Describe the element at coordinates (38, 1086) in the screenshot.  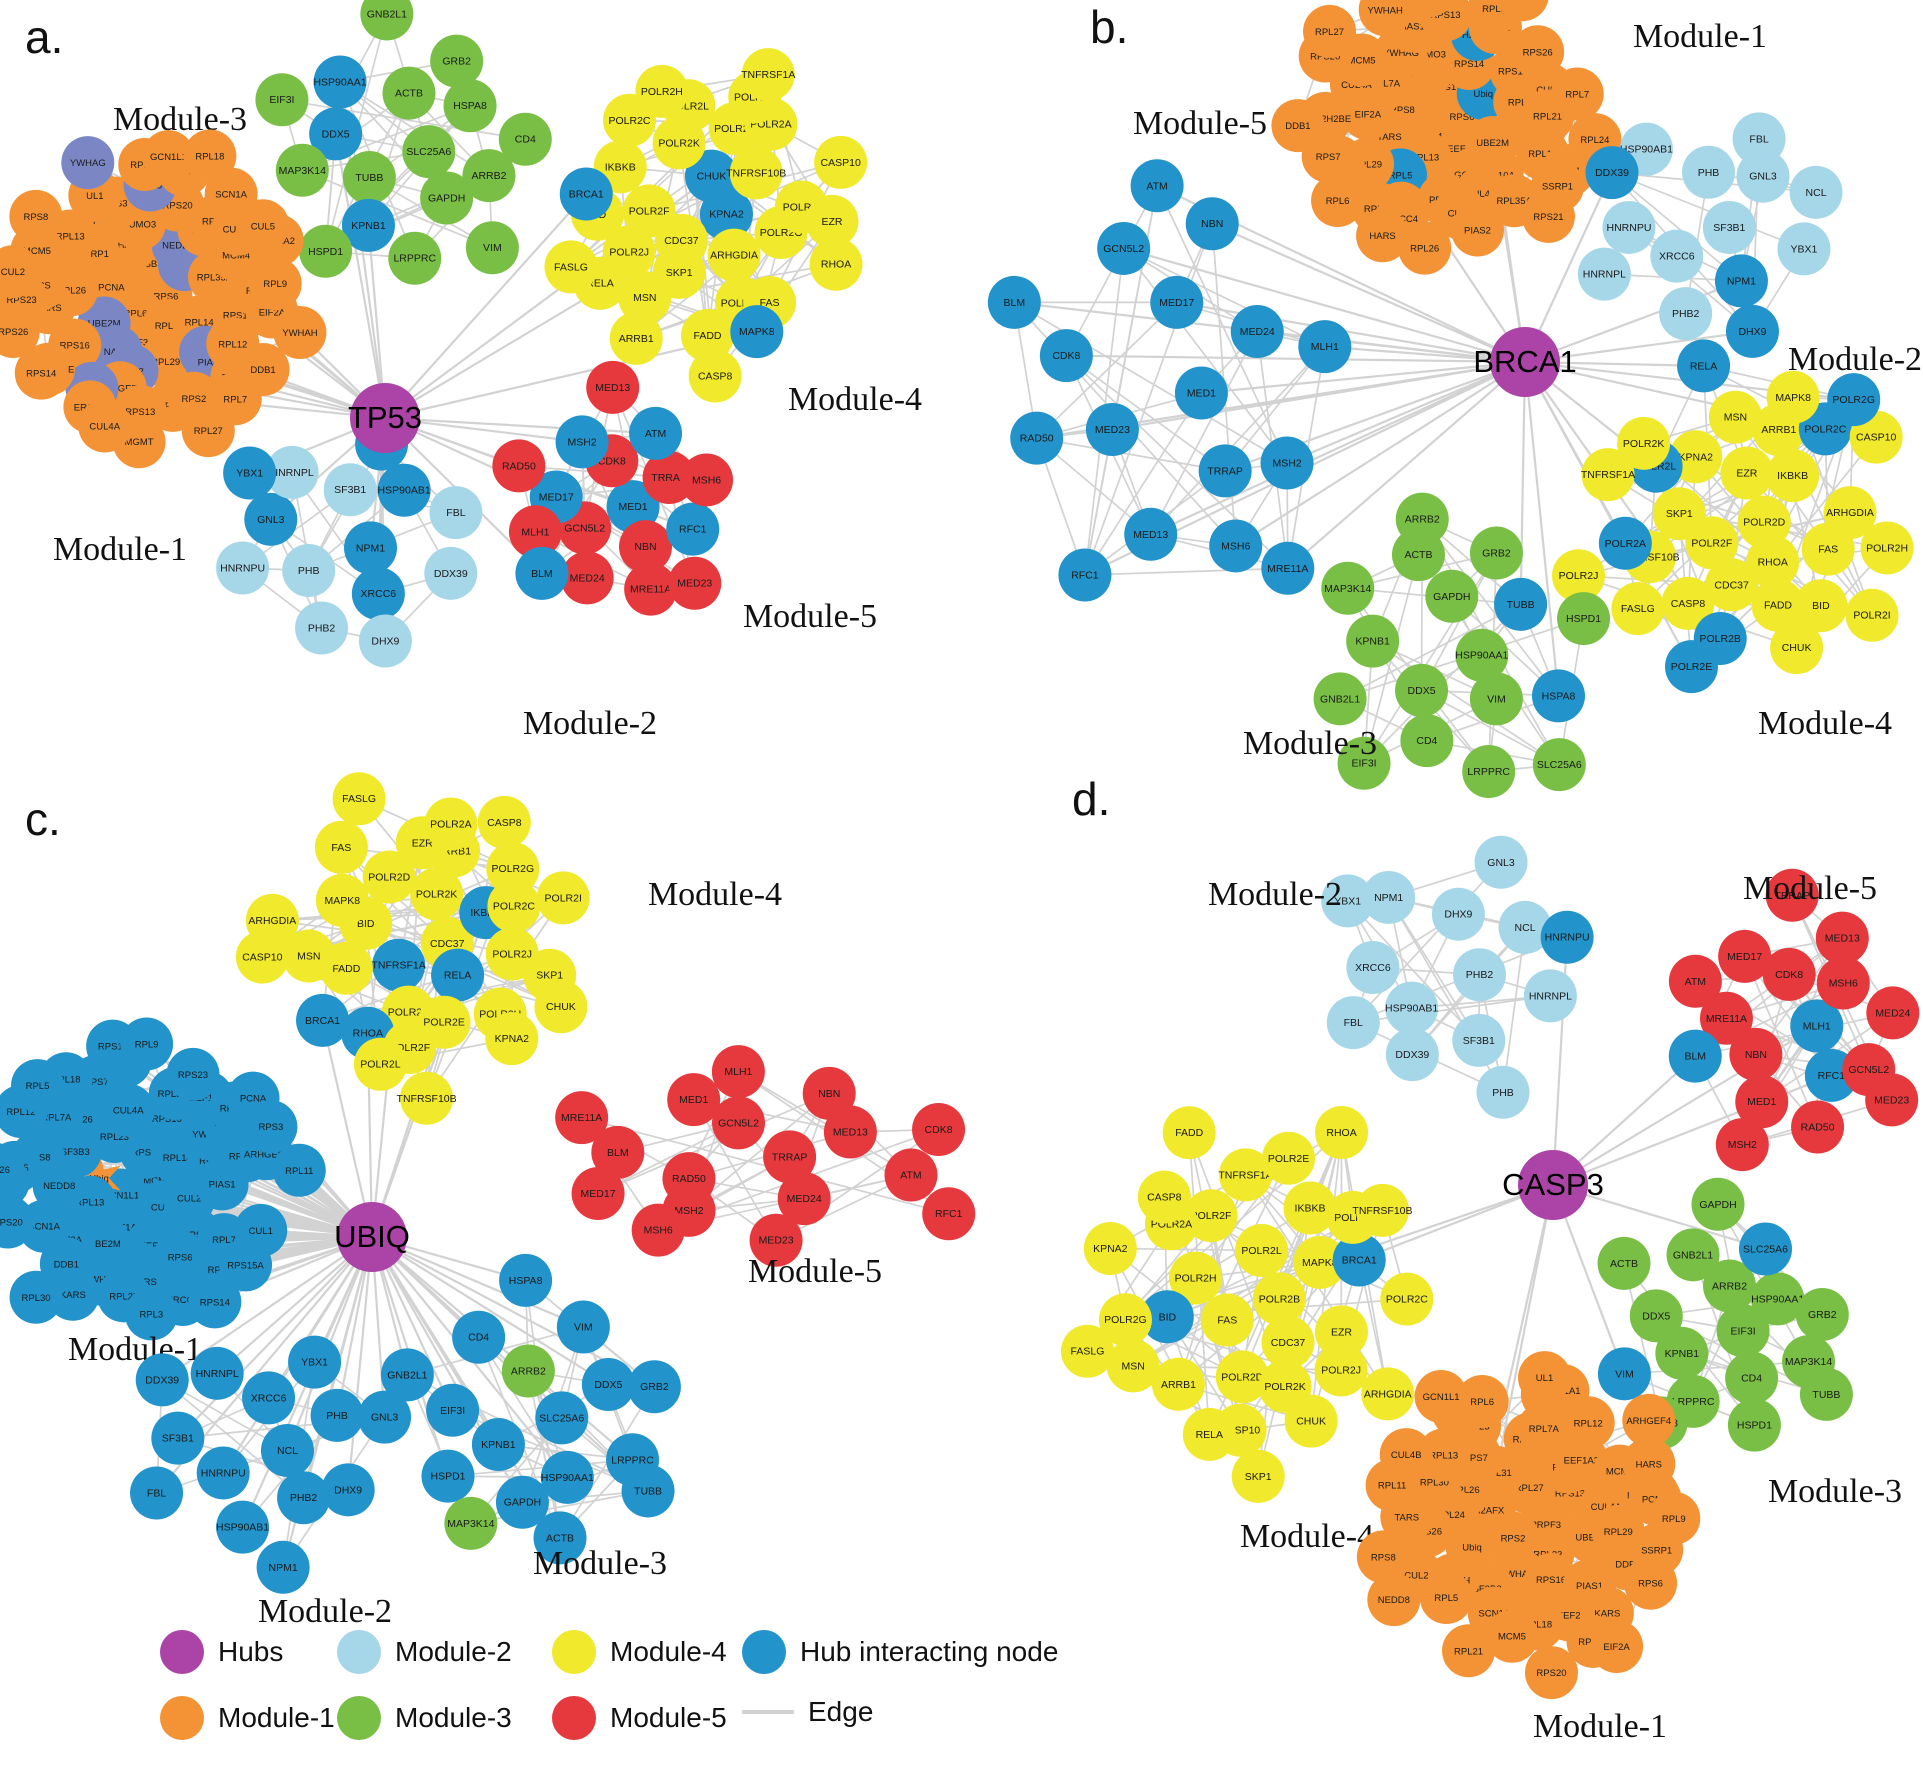
I see `node-RPL5` at that location.